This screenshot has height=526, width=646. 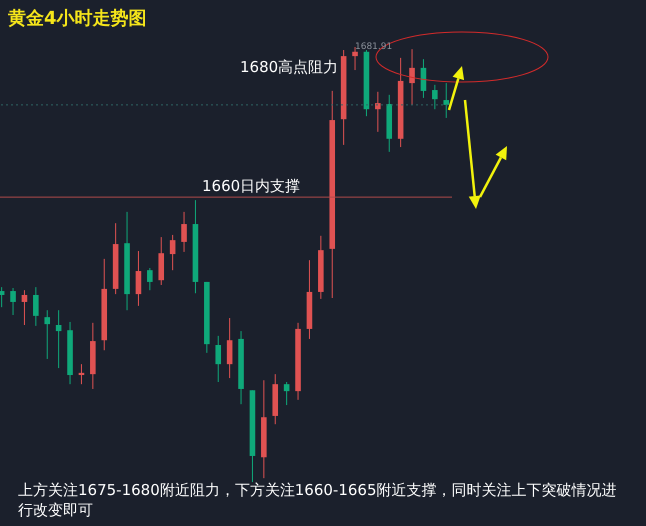 What do you see at coordinates (77, 18) in the screenshot?
I see `chart-title: 黄金4小时走势图` at bounding box center [77, 18].